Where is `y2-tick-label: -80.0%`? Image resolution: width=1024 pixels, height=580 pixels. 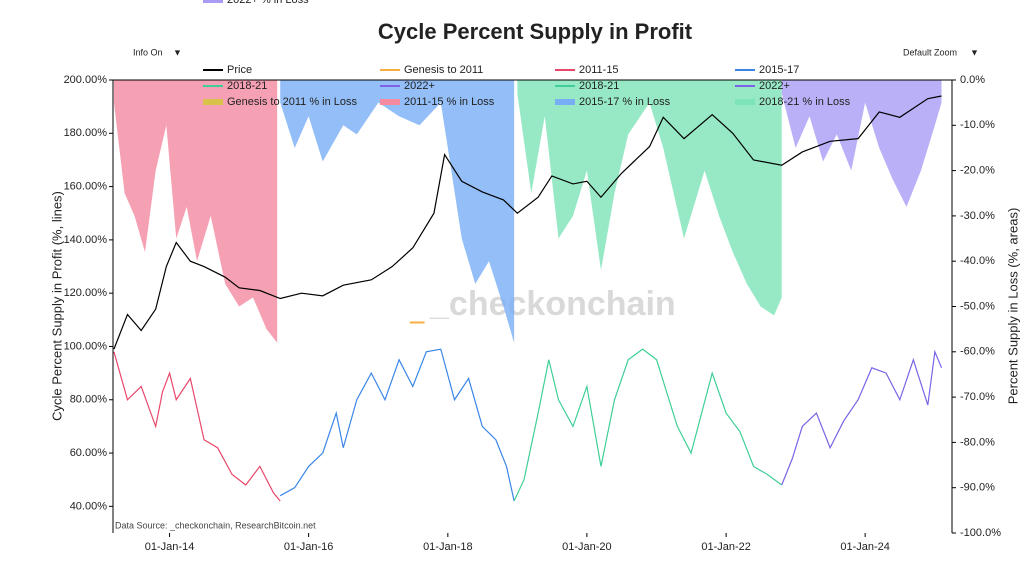 y2-tick-label: -80.0% is located at coordinates (977, 442).